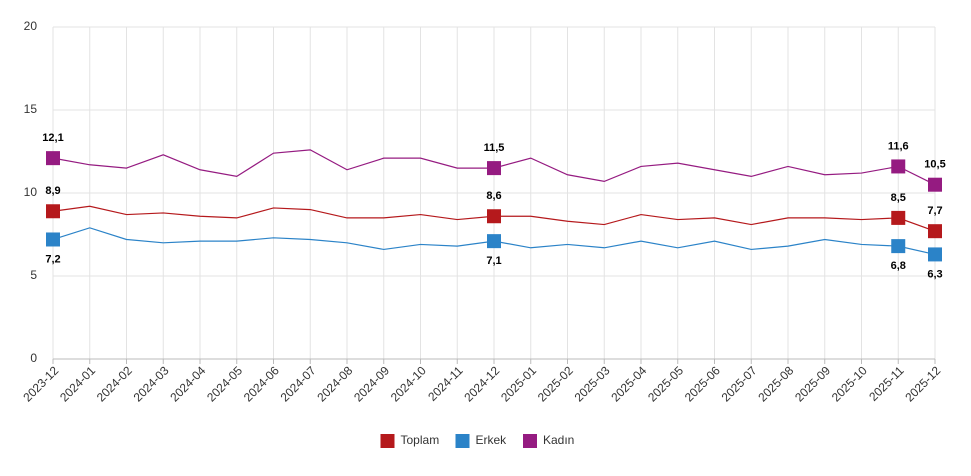 The width and height of the screenshot is (971, 476). Describe the element at coordinates (493, 196) in the screenshot. I see `value-label: 8,6` at that location.